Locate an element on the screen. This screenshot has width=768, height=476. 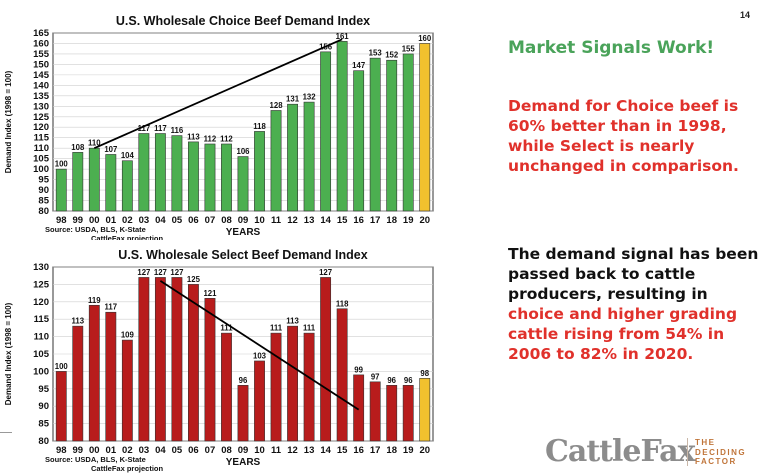
data-label: 121 is located at coordinates (210, 293).